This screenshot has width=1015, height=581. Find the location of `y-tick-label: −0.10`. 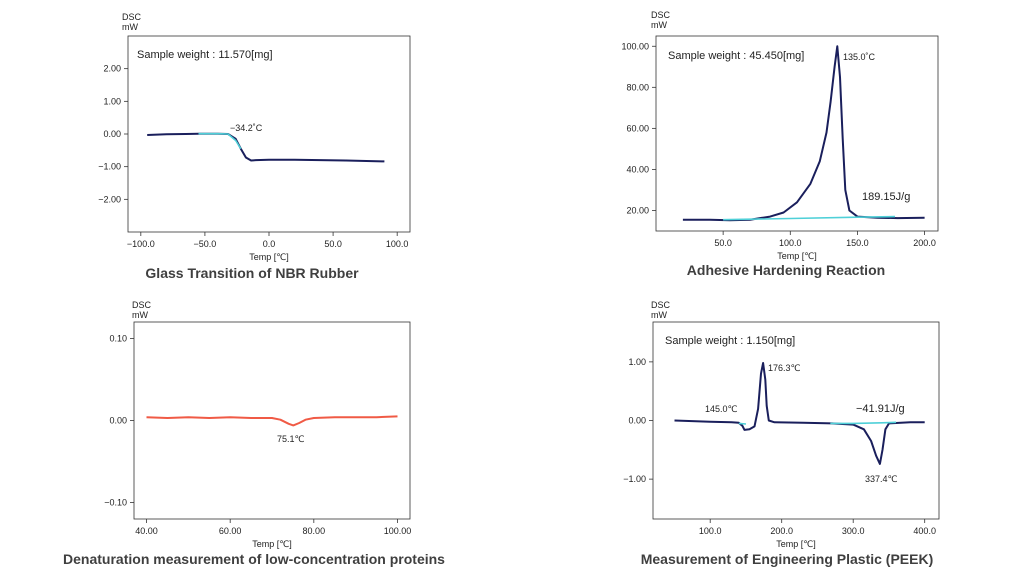

y-tick-label: −0.10 is located at coordinates (115, 503).